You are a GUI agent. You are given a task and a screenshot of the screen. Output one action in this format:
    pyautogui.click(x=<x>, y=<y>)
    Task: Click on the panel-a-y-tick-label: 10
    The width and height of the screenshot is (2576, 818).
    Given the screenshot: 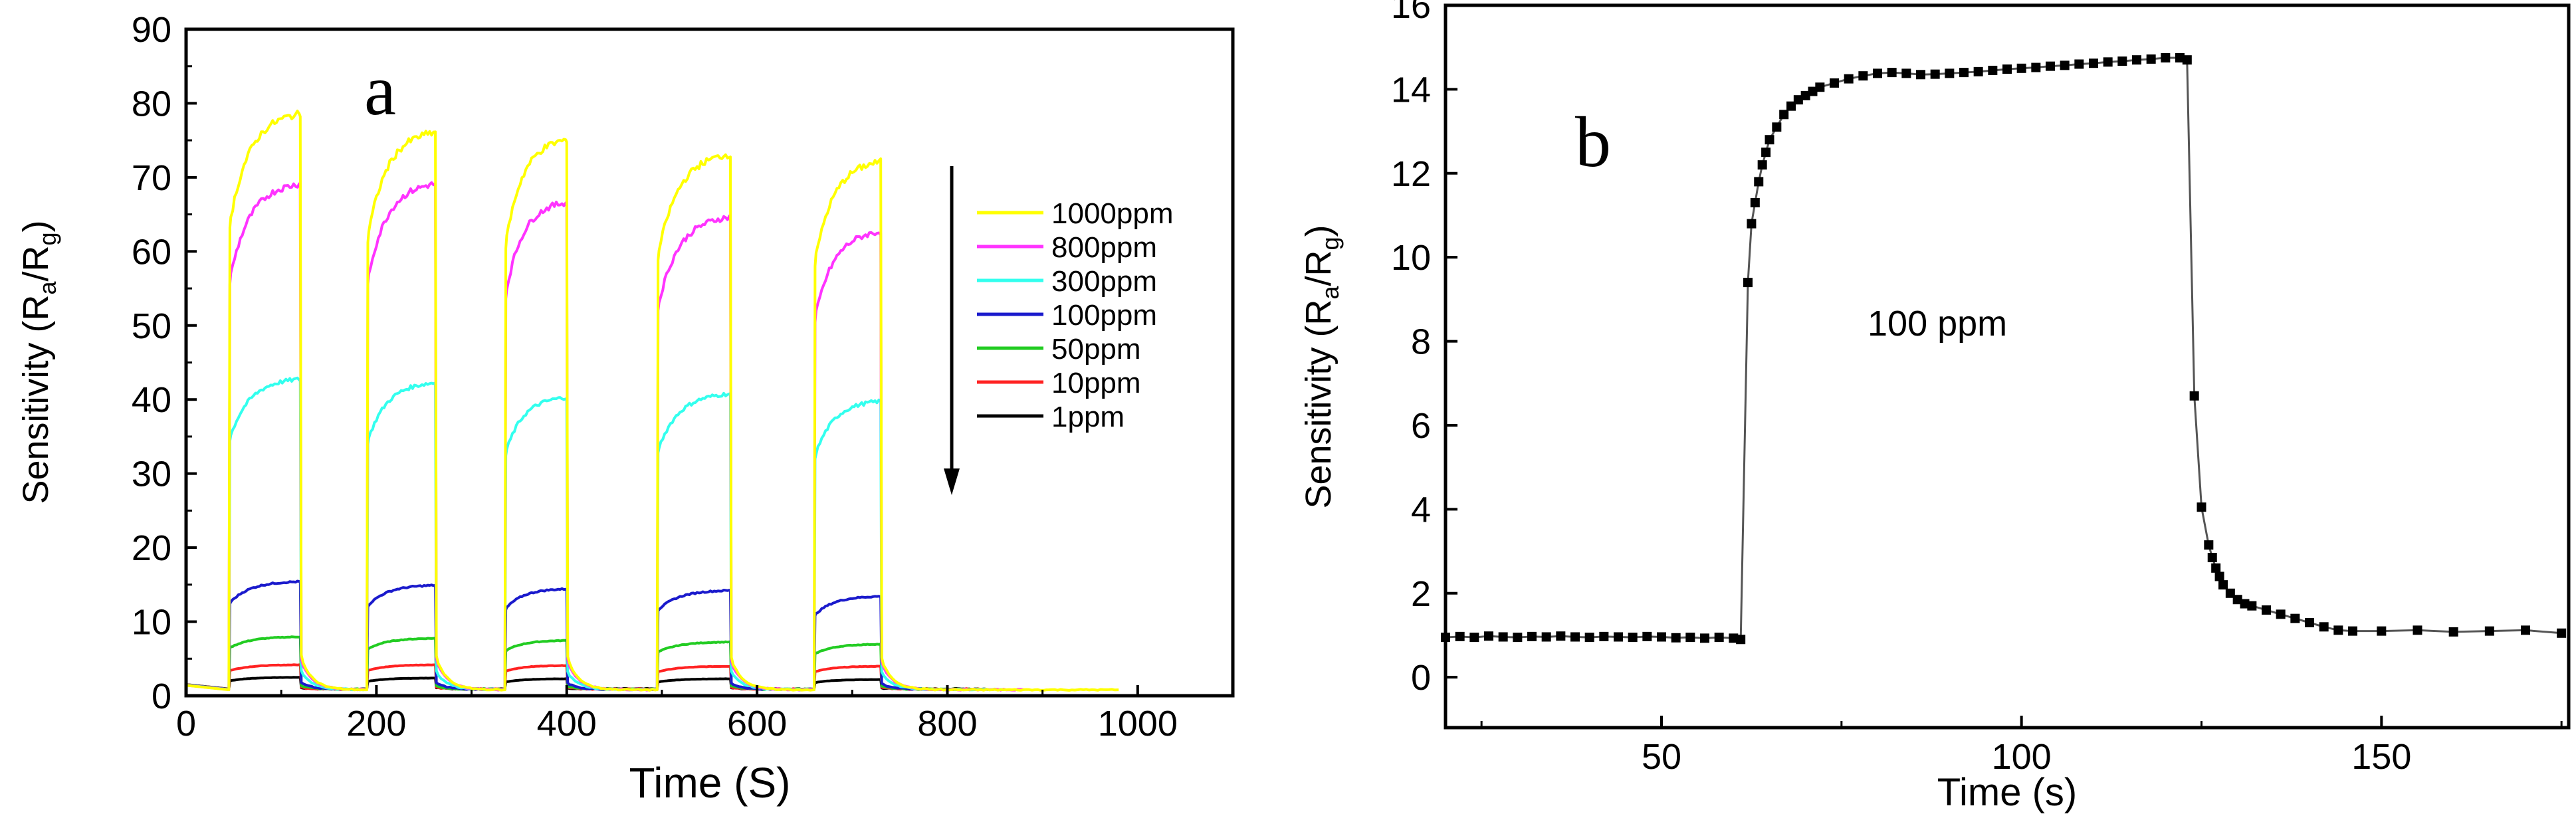 What is the action you would take?
    pyautogui.click(x=151, y=623)
    